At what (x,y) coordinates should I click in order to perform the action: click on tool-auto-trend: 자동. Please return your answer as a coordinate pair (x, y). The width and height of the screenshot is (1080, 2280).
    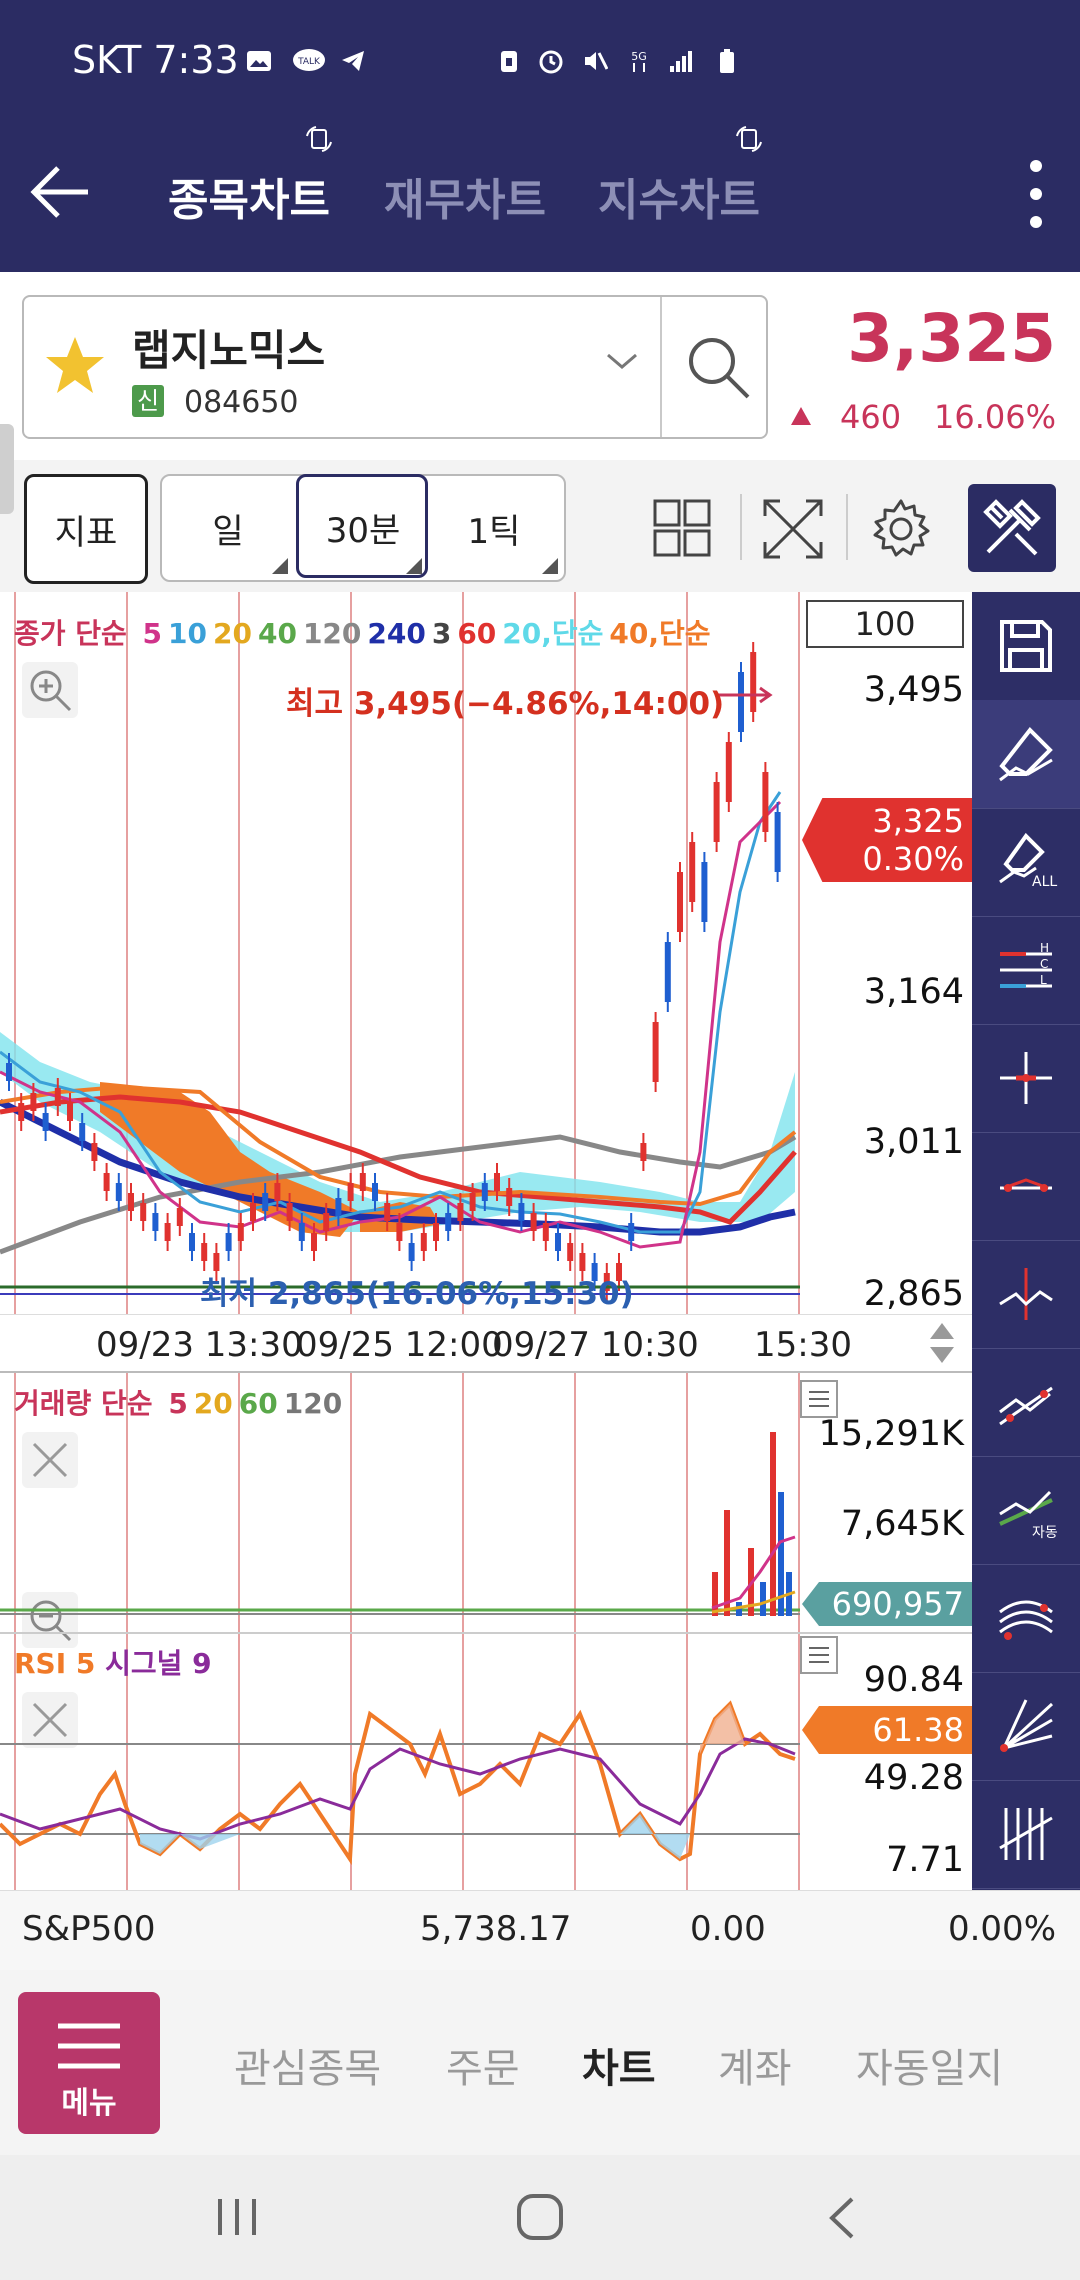
    Looking at the image, I should click on (1026, 1510).